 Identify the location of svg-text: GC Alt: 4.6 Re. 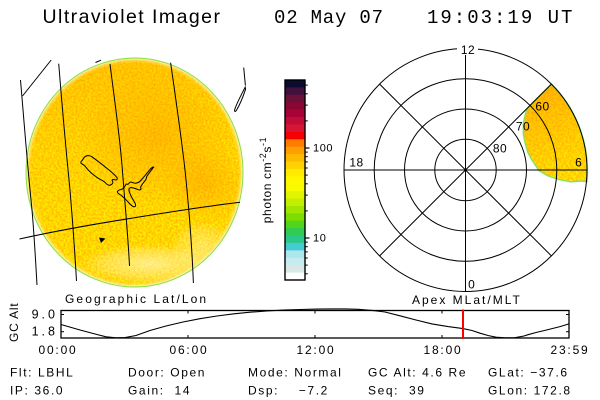
(417, 372).